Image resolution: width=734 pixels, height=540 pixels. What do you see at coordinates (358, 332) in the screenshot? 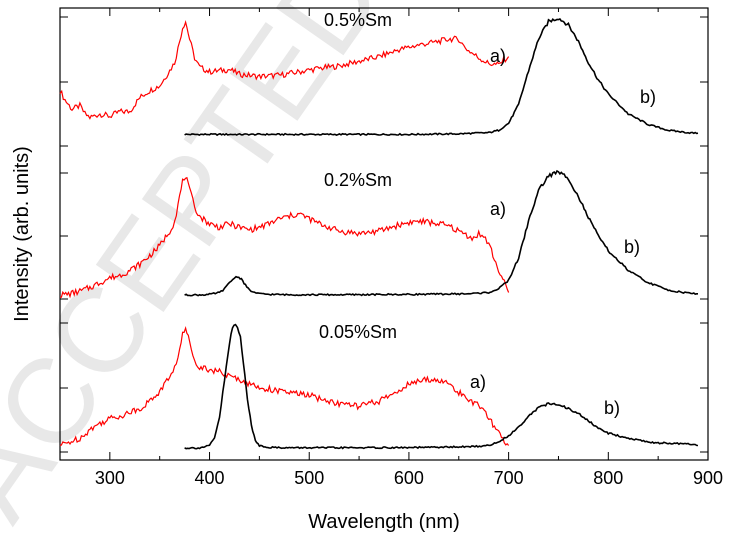
I see `panel-label: 0.05%Sm` at bounding box center [358, 332].